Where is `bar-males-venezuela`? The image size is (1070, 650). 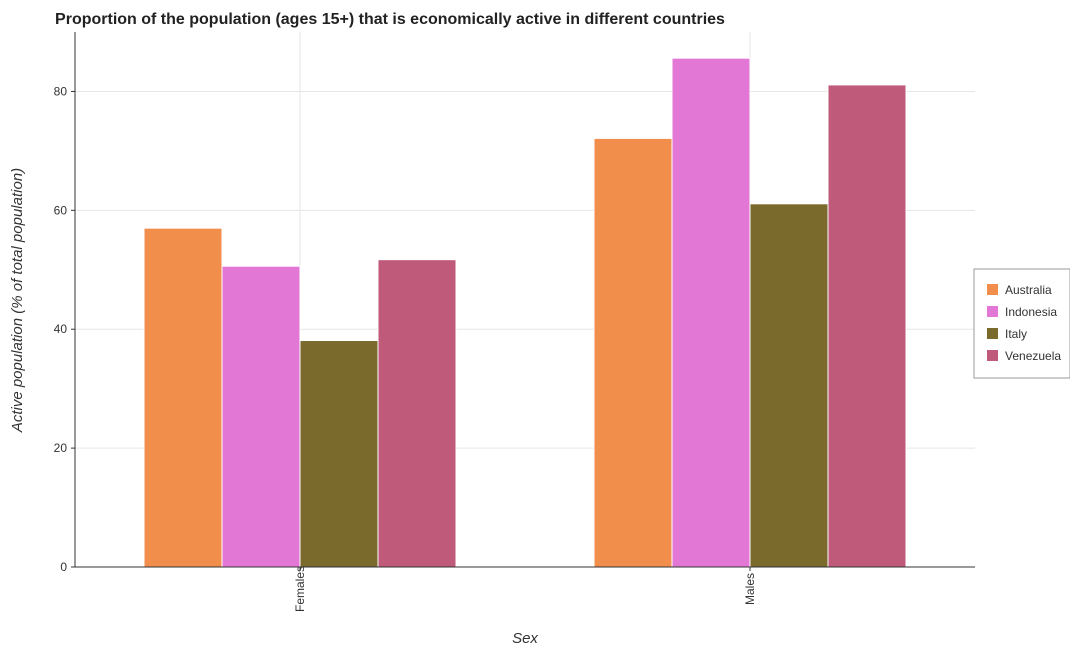 bar-males-venezuela is located at coordinates (867, 326).